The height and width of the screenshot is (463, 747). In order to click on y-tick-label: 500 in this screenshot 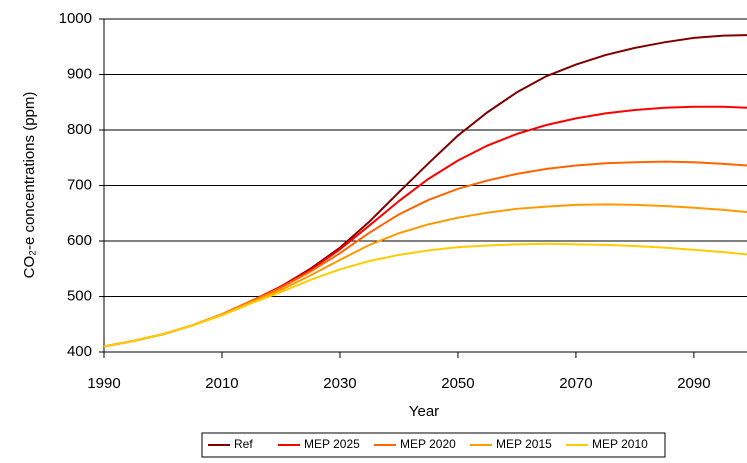, I will do `click(79, 295)`.